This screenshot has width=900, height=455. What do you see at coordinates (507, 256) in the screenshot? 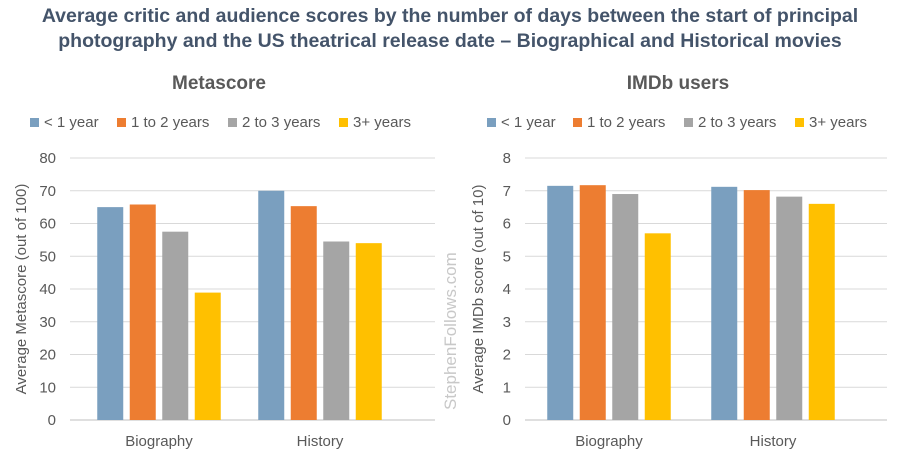
I see `y-tick-label: 5` at bounding box center [507, 256].